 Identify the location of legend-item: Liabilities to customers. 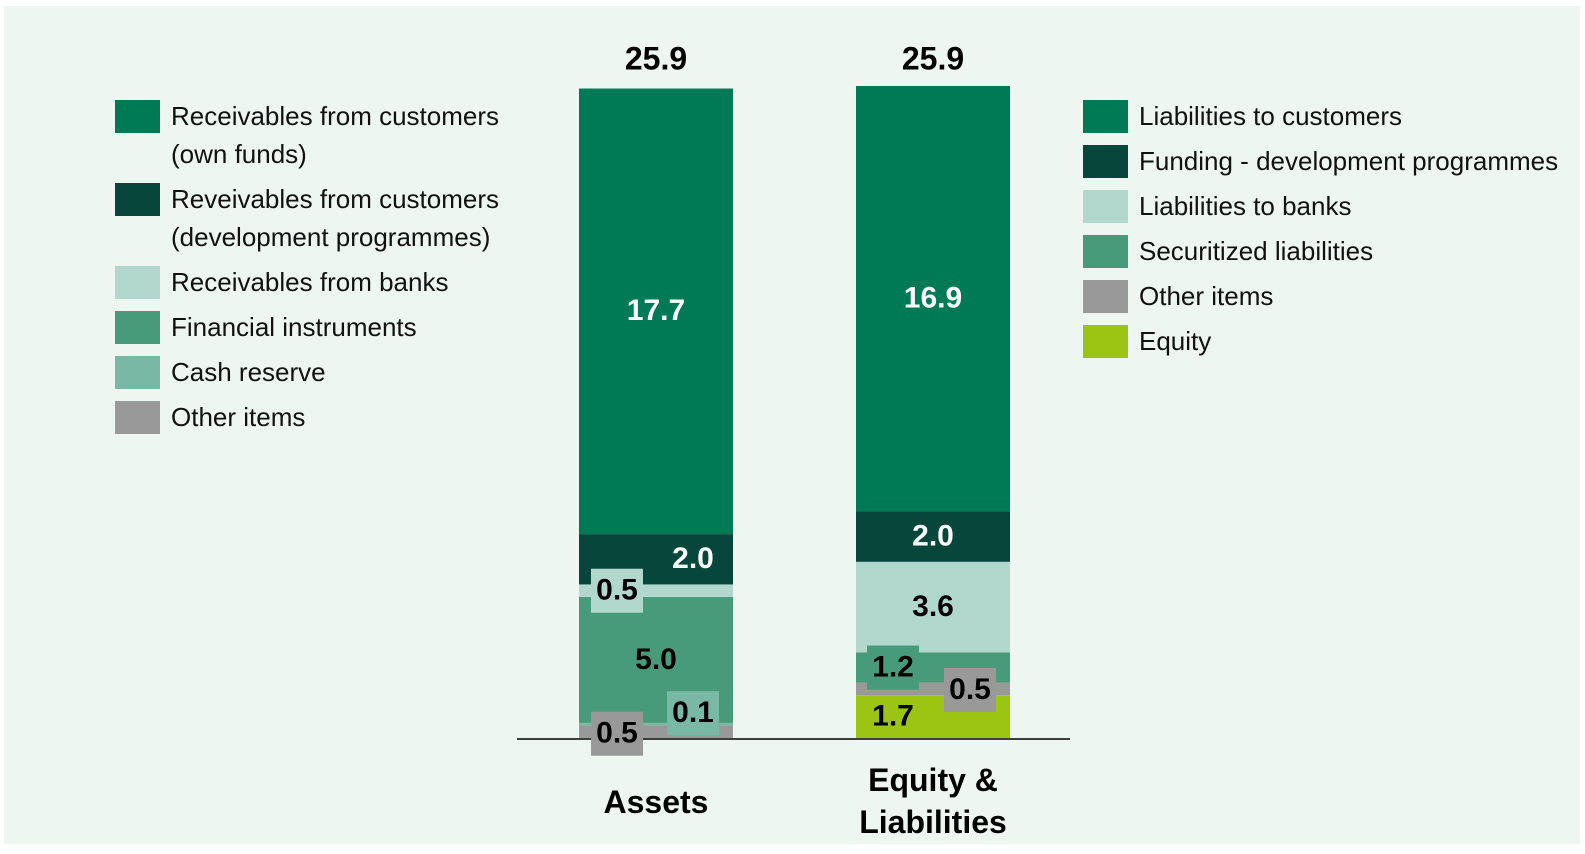
(1320, 117).